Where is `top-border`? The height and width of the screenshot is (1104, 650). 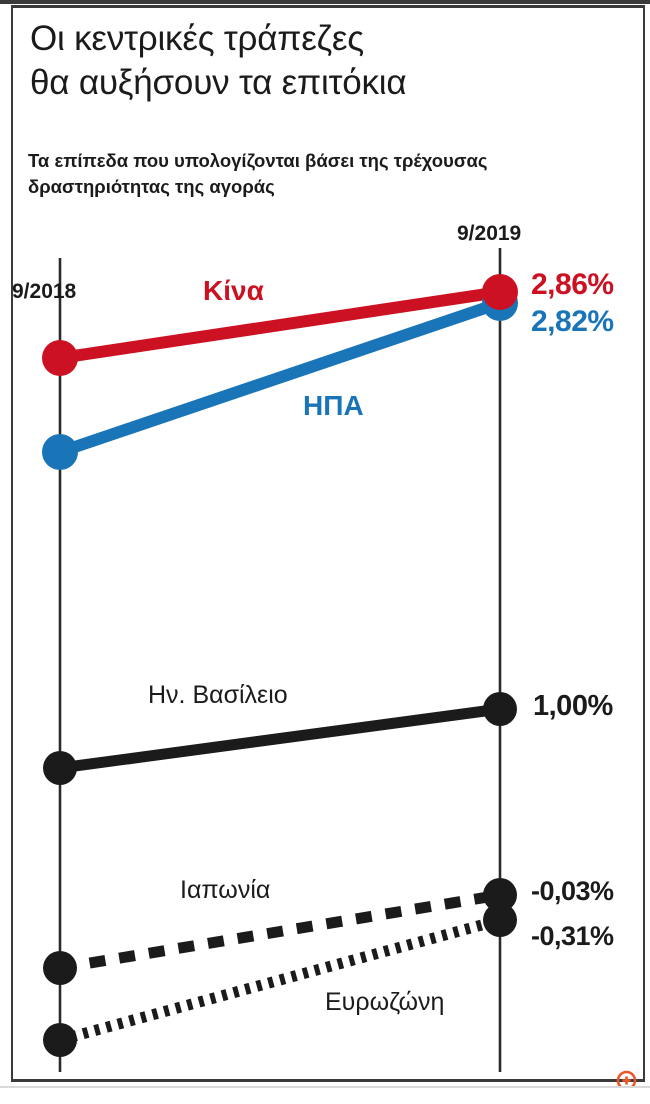 top-border is located at coordinates (325, 2).